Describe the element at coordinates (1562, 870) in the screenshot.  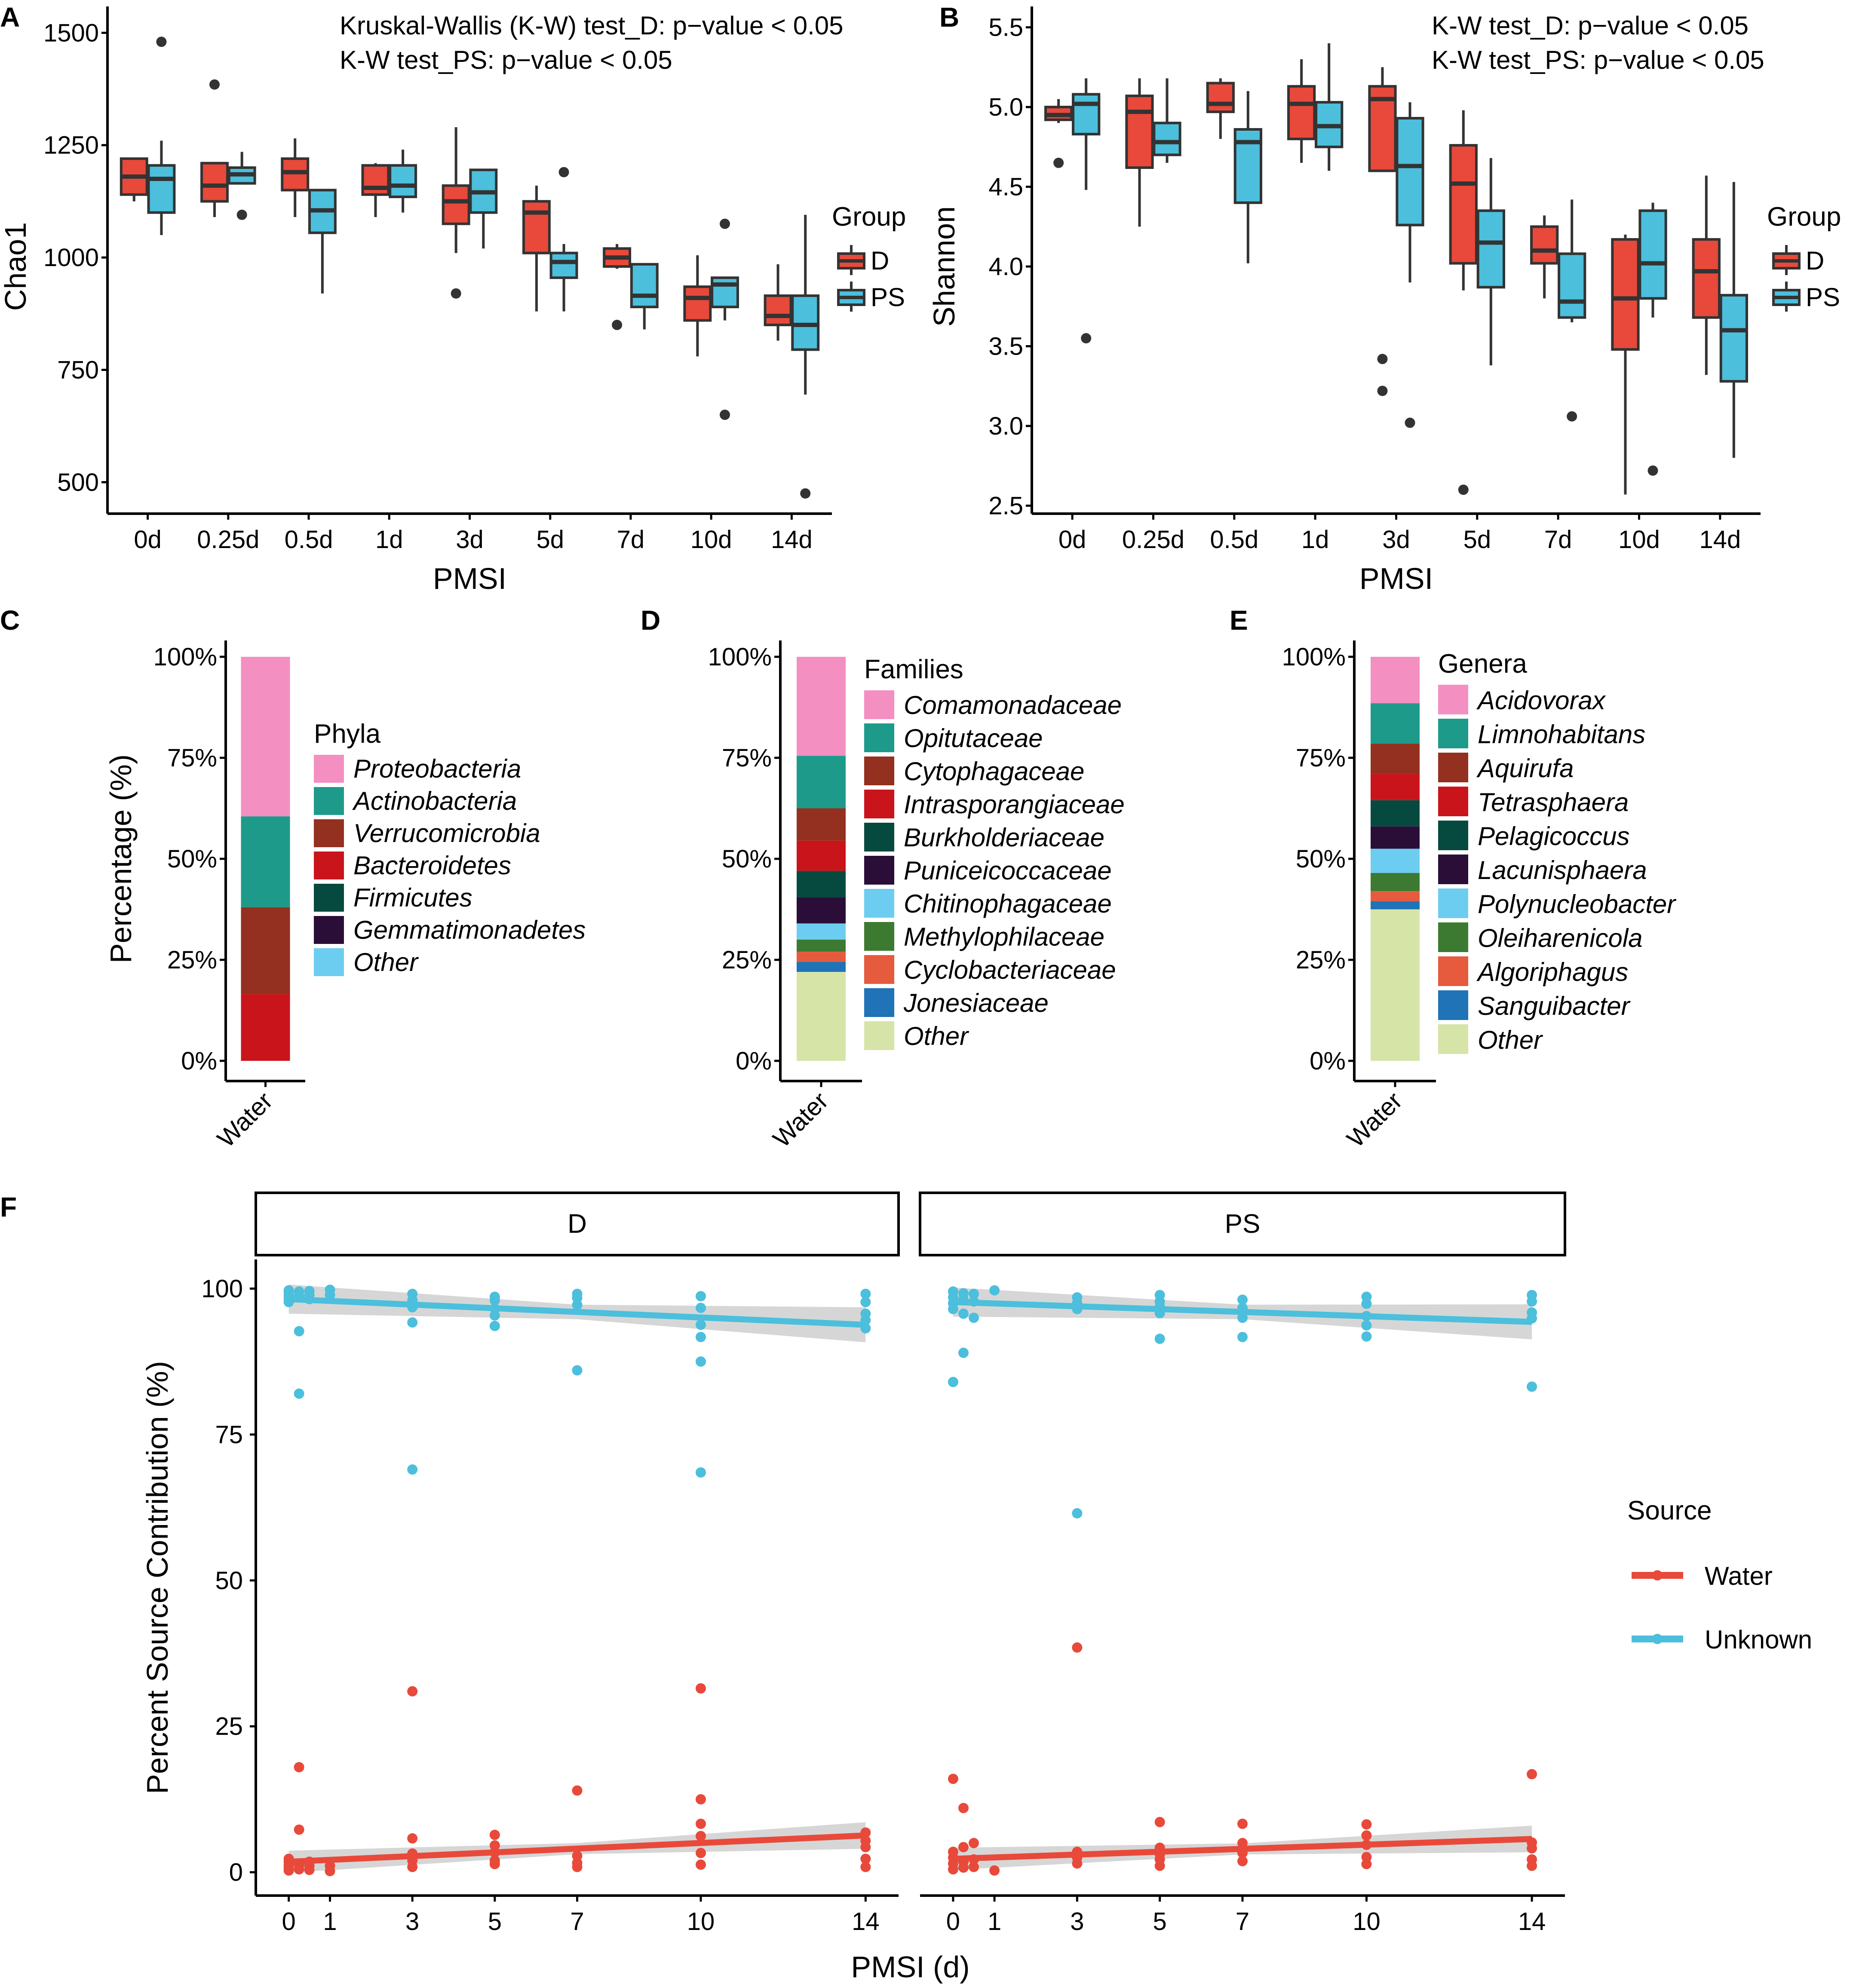
I see `legend-label: Lacunisphaera` at that location.